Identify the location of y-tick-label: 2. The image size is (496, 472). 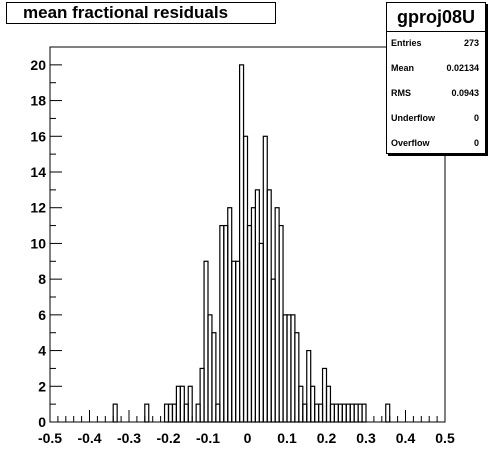
(42, 386).